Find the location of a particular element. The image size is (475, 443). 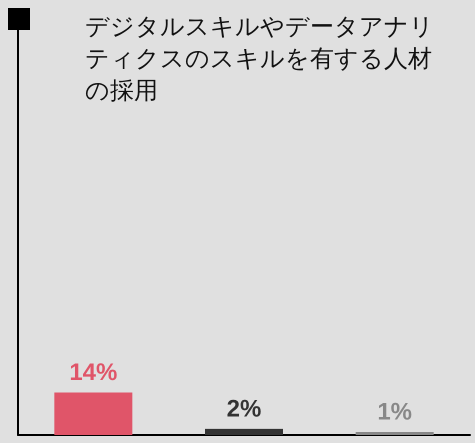

chart-title: デジタルスキルやデータアナリティクスのスキルを有する人材の採用 is located at coordinates (259, 59).